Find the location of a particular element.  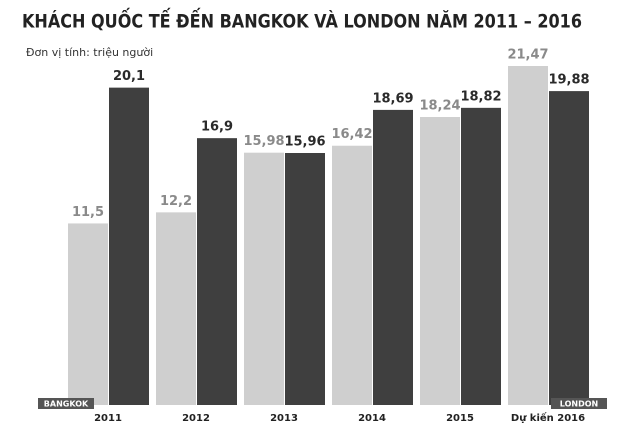

value-label: 21,47 is located at coordinates (527, 55).